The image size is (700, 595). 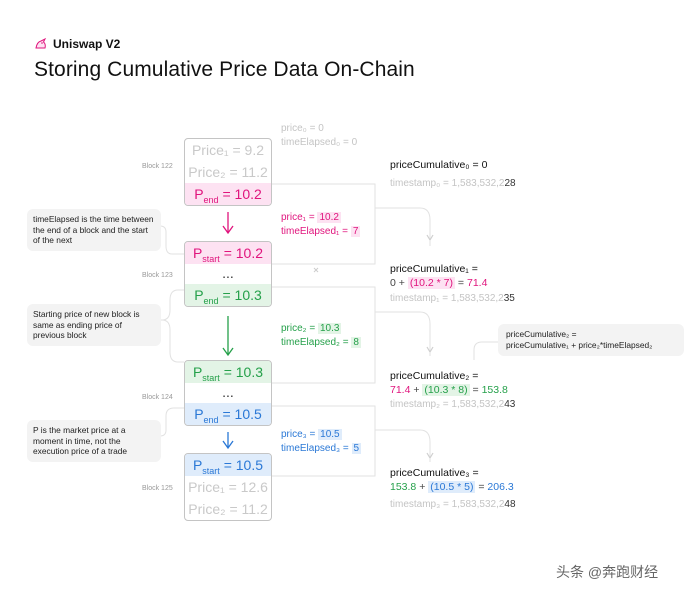 What do you see at coordinates (228, 372) in the screenshot?
I see `block-124-pstart: Pstart = 10.3` at bounding box center [228, 372].